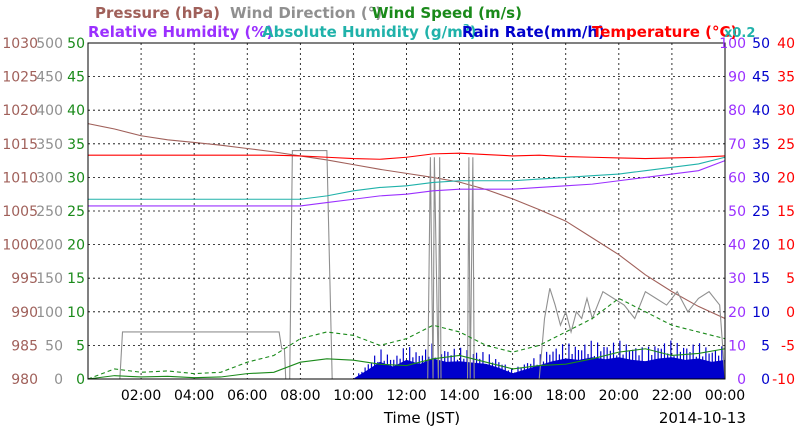  I want to click on legend-entry-text: Wind Direction (°), so click(306, 13).